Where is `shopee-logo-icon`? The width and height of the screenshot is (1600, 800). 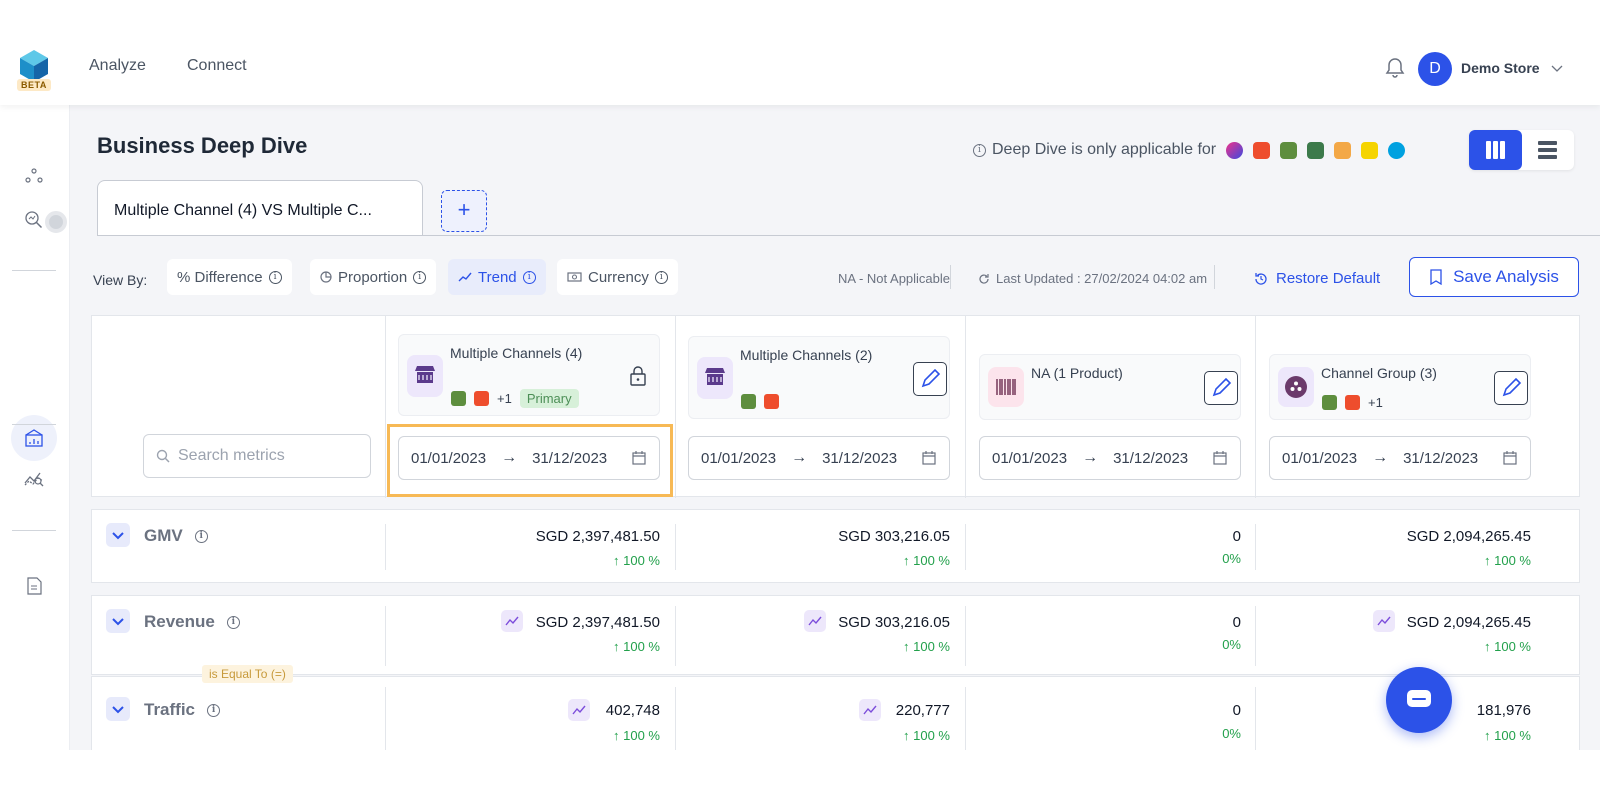 shopee-logo-icon is located at coordinates (771, 401).